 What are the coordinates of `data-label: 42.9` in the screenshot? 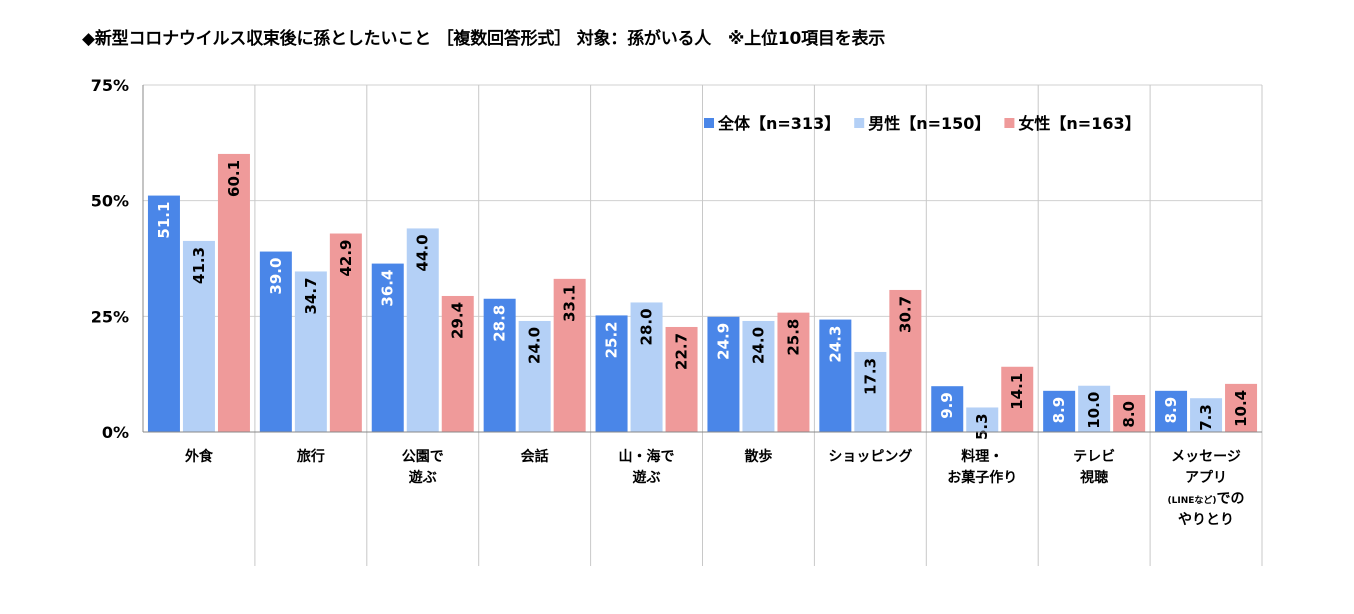 It's located at (346, 258).